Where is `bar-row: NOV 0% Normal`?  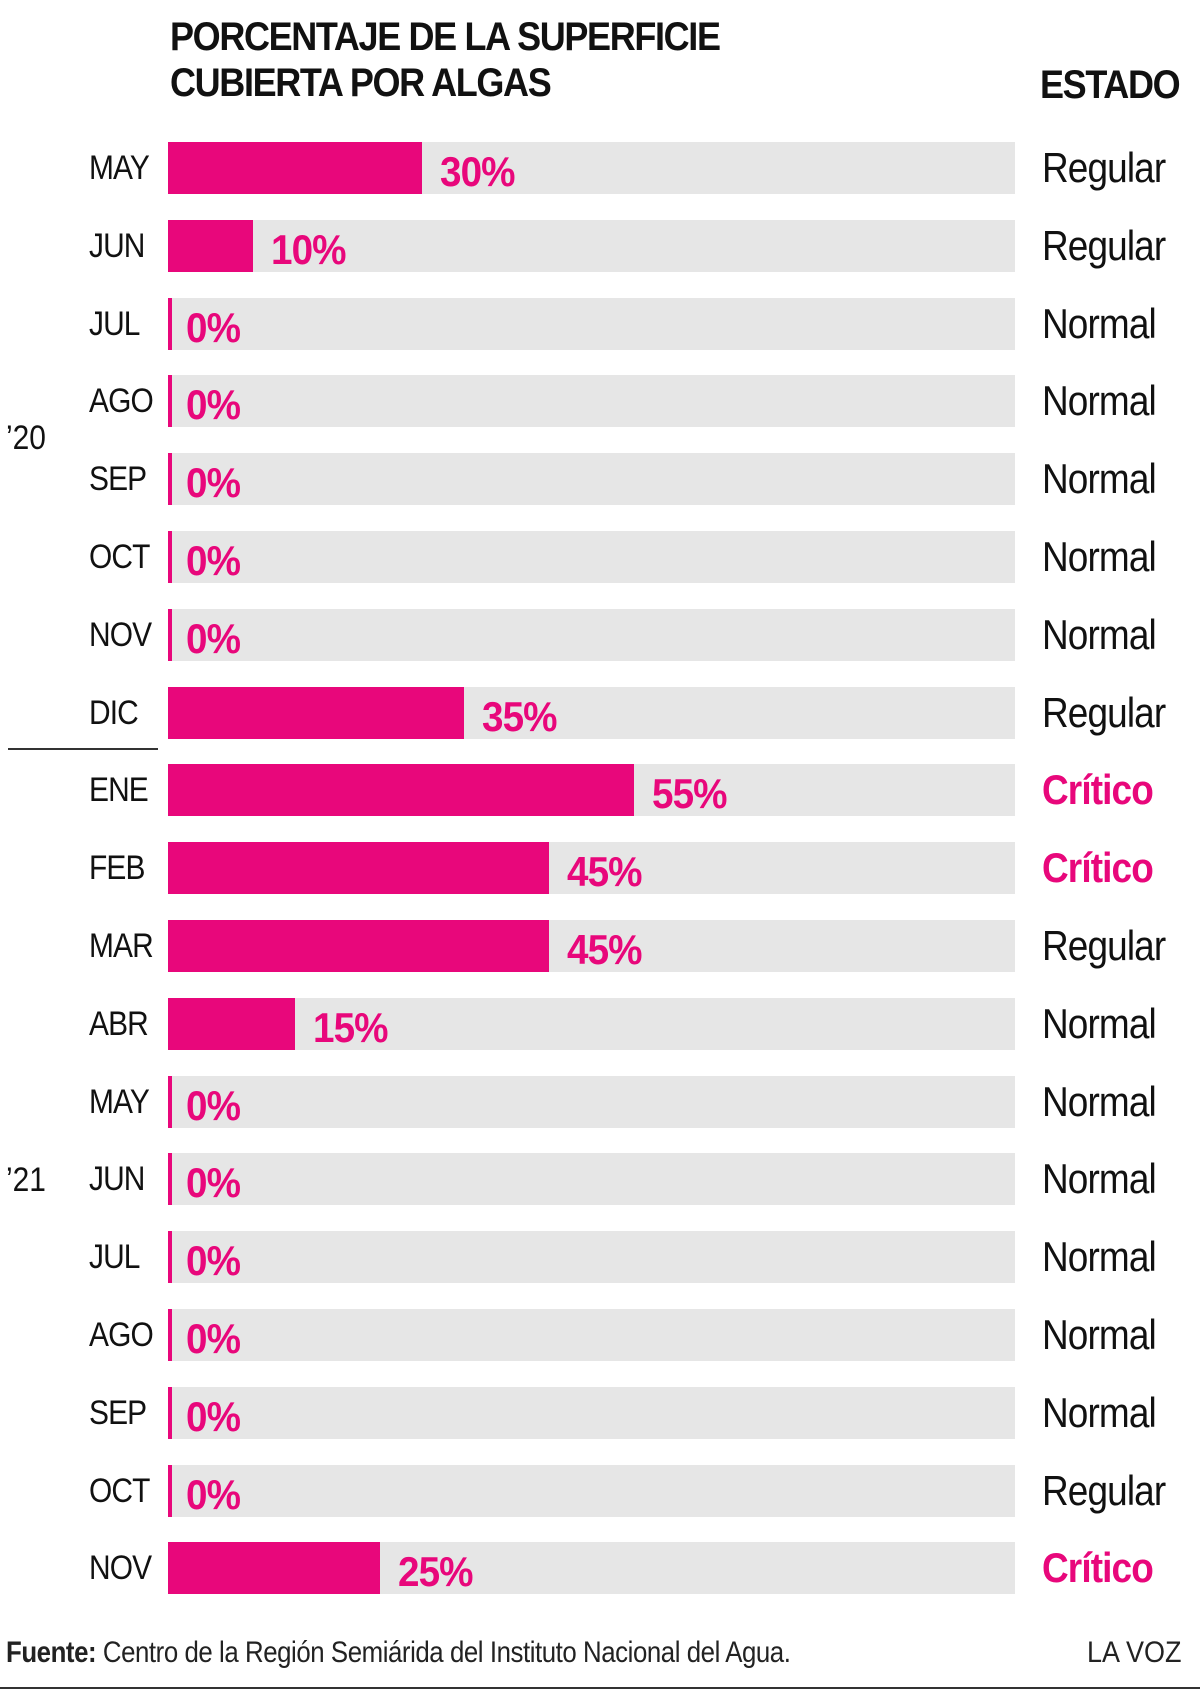 bar-row: NOV 0% Normal is located at coordinates (600, 635).